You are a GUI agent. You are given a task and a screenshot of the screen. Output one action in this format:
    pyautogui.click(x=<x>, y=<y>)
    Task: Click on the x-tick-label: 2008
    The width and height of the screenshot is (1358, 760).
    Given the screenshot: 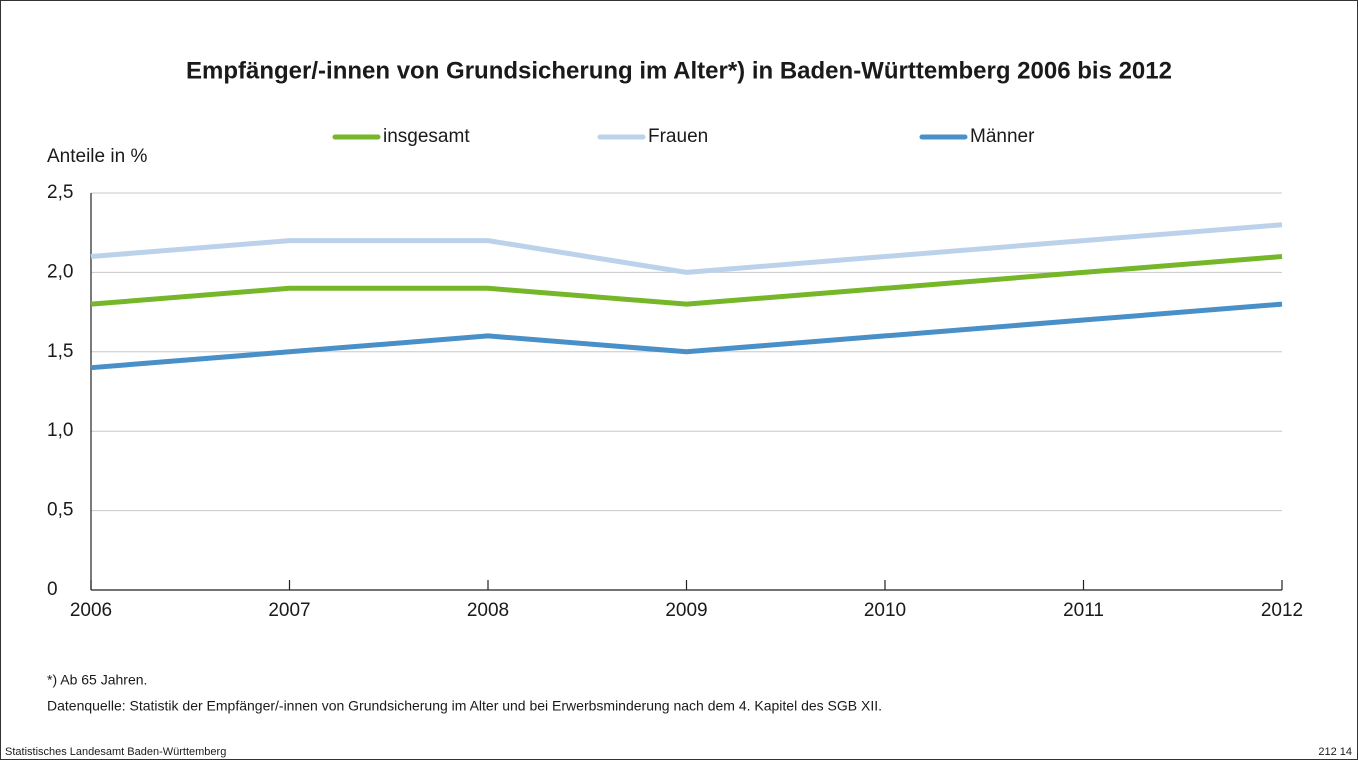 What is the action you would take?
    pyautogui.click(x=488, y=610)
    